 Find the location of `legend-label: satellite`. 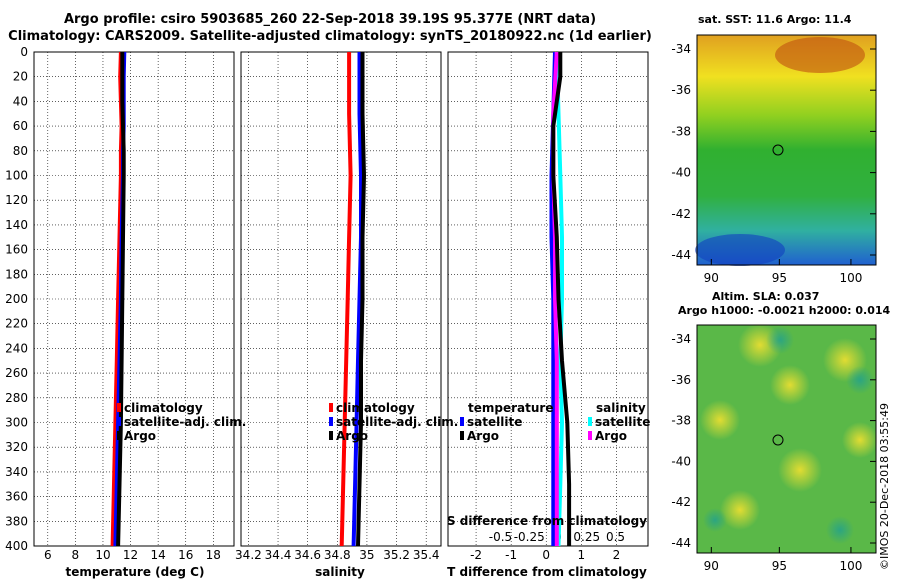

legend-label: satellite is located at coordinates (622, 422).